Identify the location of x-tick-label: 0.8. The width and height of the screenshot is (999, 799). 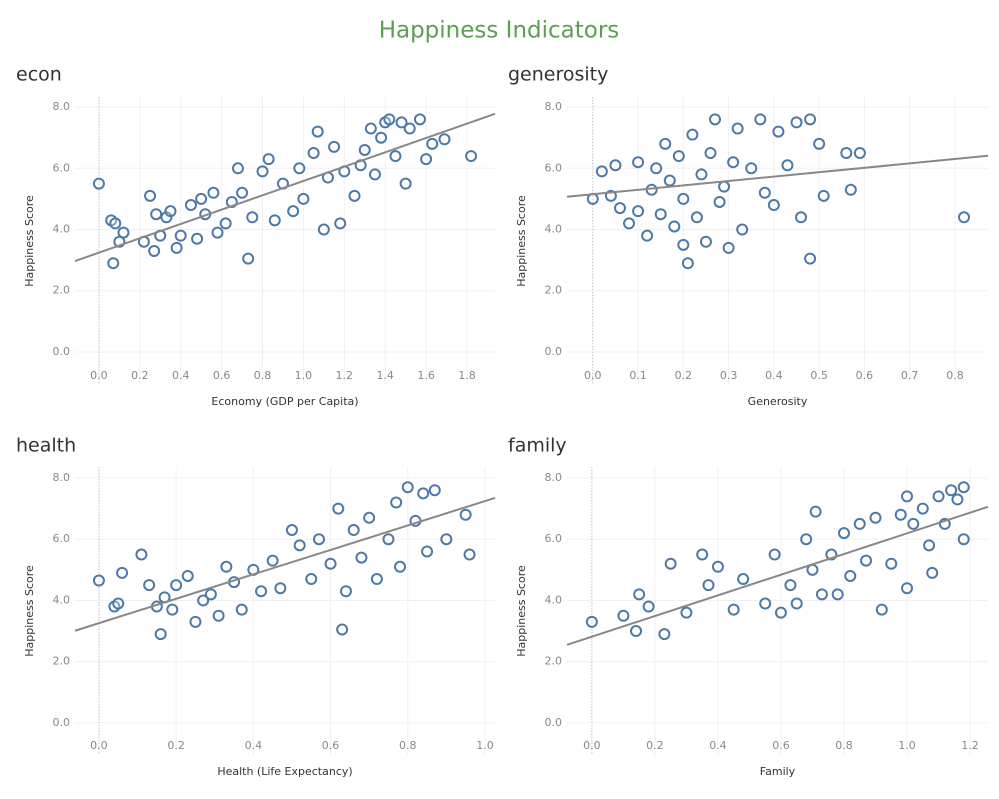
(844, 745).